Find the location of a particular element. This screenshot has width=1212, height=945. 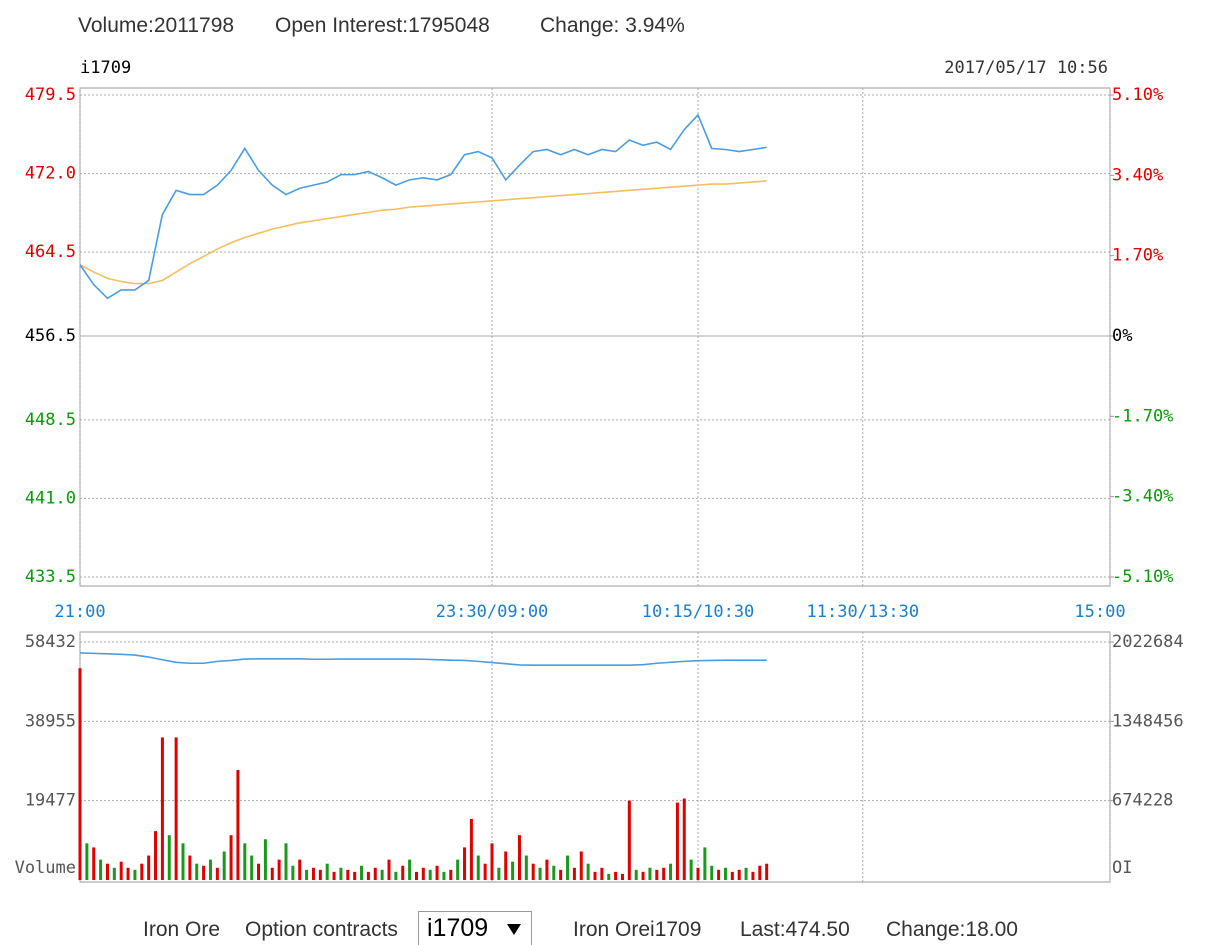

y2-axis-label: OI is located at coordinates (1122, 868).